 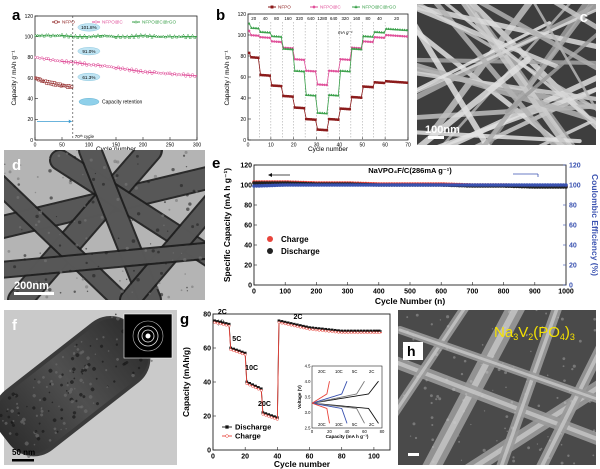 What do you see at coordinates (122, 103) in the screenshot?
I see `annotation-label: Capacity retention` at bounding box center [122, 103].